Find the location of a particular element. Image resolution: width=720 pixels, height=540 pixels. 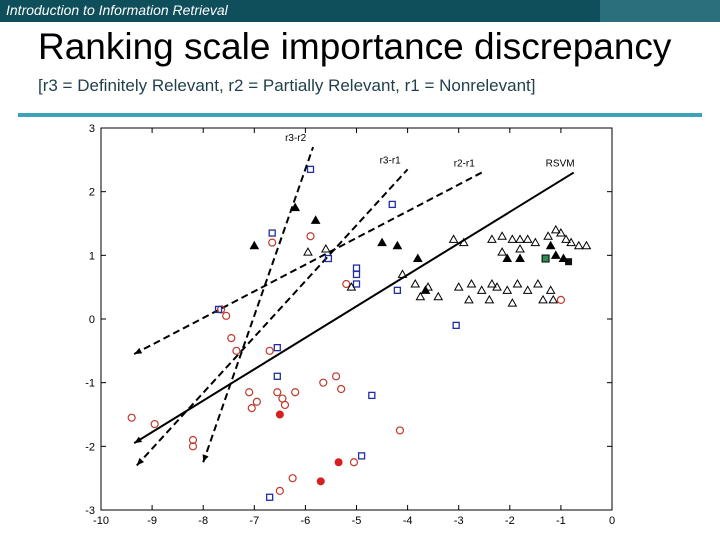

line-label: r2-r1 is located at coordinates (465, 164).